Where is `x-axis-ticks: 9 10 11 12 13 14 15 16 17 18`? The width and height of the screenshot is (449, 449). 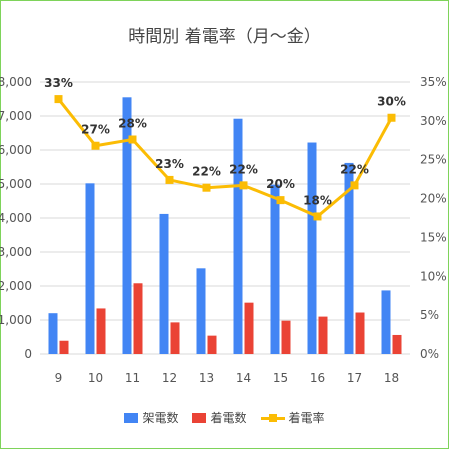
x-axis-ticks: 9 10 11 12 13 14 15 16 17 18 is located at coordinates (227, 378).